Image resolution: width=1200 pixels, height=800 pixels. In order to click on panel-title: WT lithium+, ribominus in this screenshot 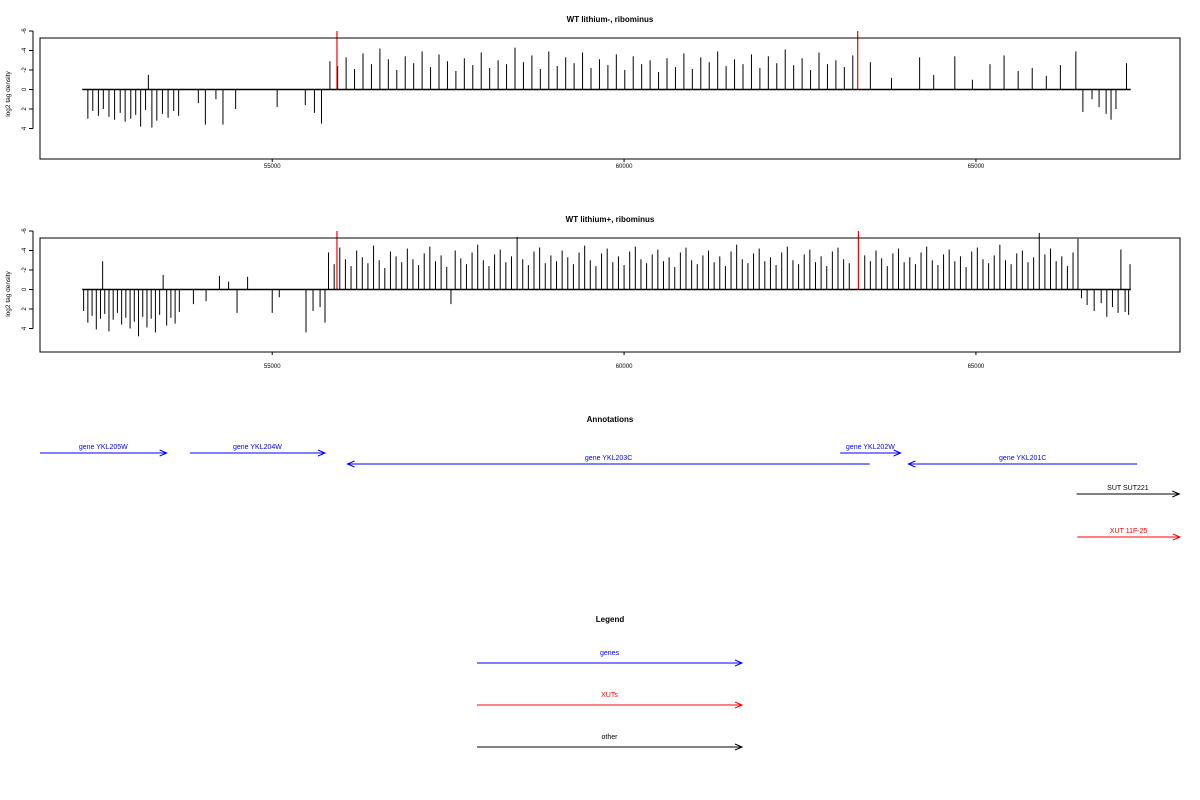, I will do `click(610, 219)`.